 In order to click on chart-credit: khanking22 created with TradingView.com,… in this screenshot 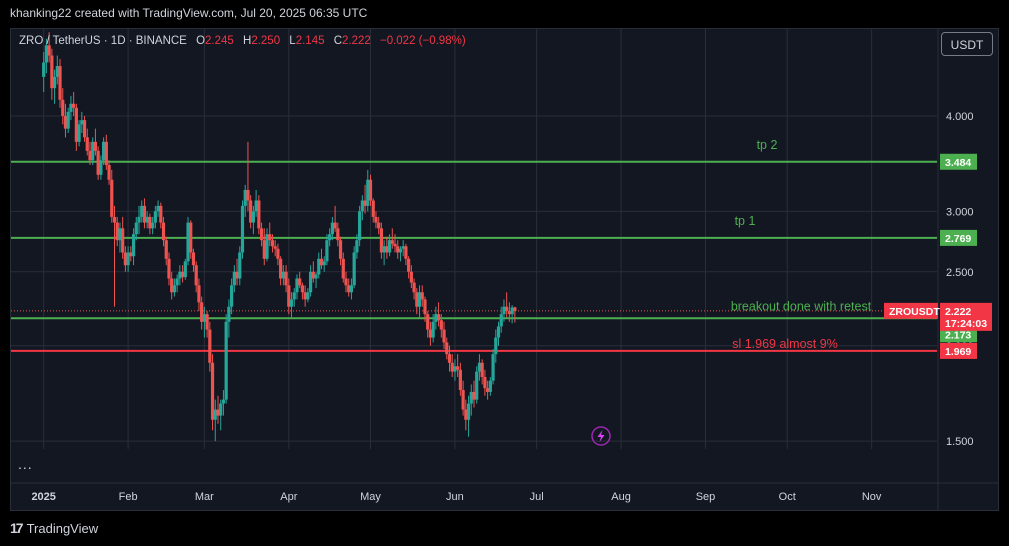, I will do `click(189, 13)`.